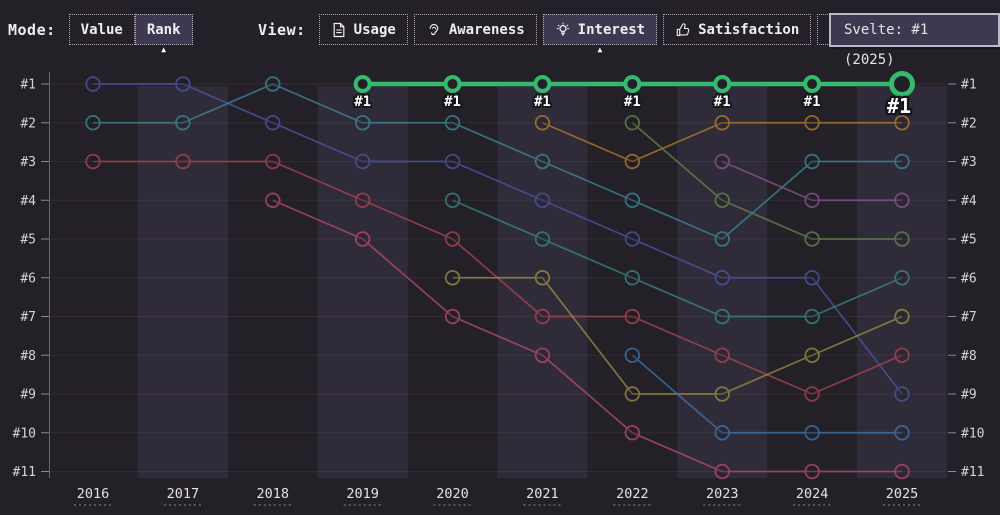 This screenshot has width=1000, height=515. Describe the element at coordinates (722, 161) in the screenshot. I see `data-point-purple-line-2023` at that location.